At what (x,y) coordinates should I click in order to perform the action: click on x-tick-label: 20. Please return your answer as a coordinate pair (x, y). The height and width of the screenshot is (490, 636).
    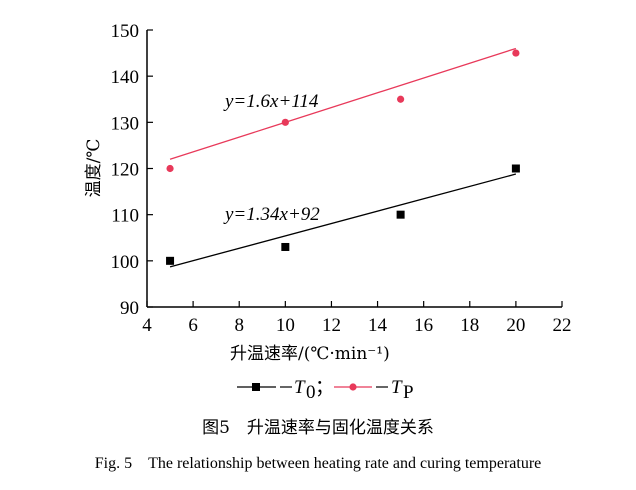
    Looking at the image, I should click on (515, 325).